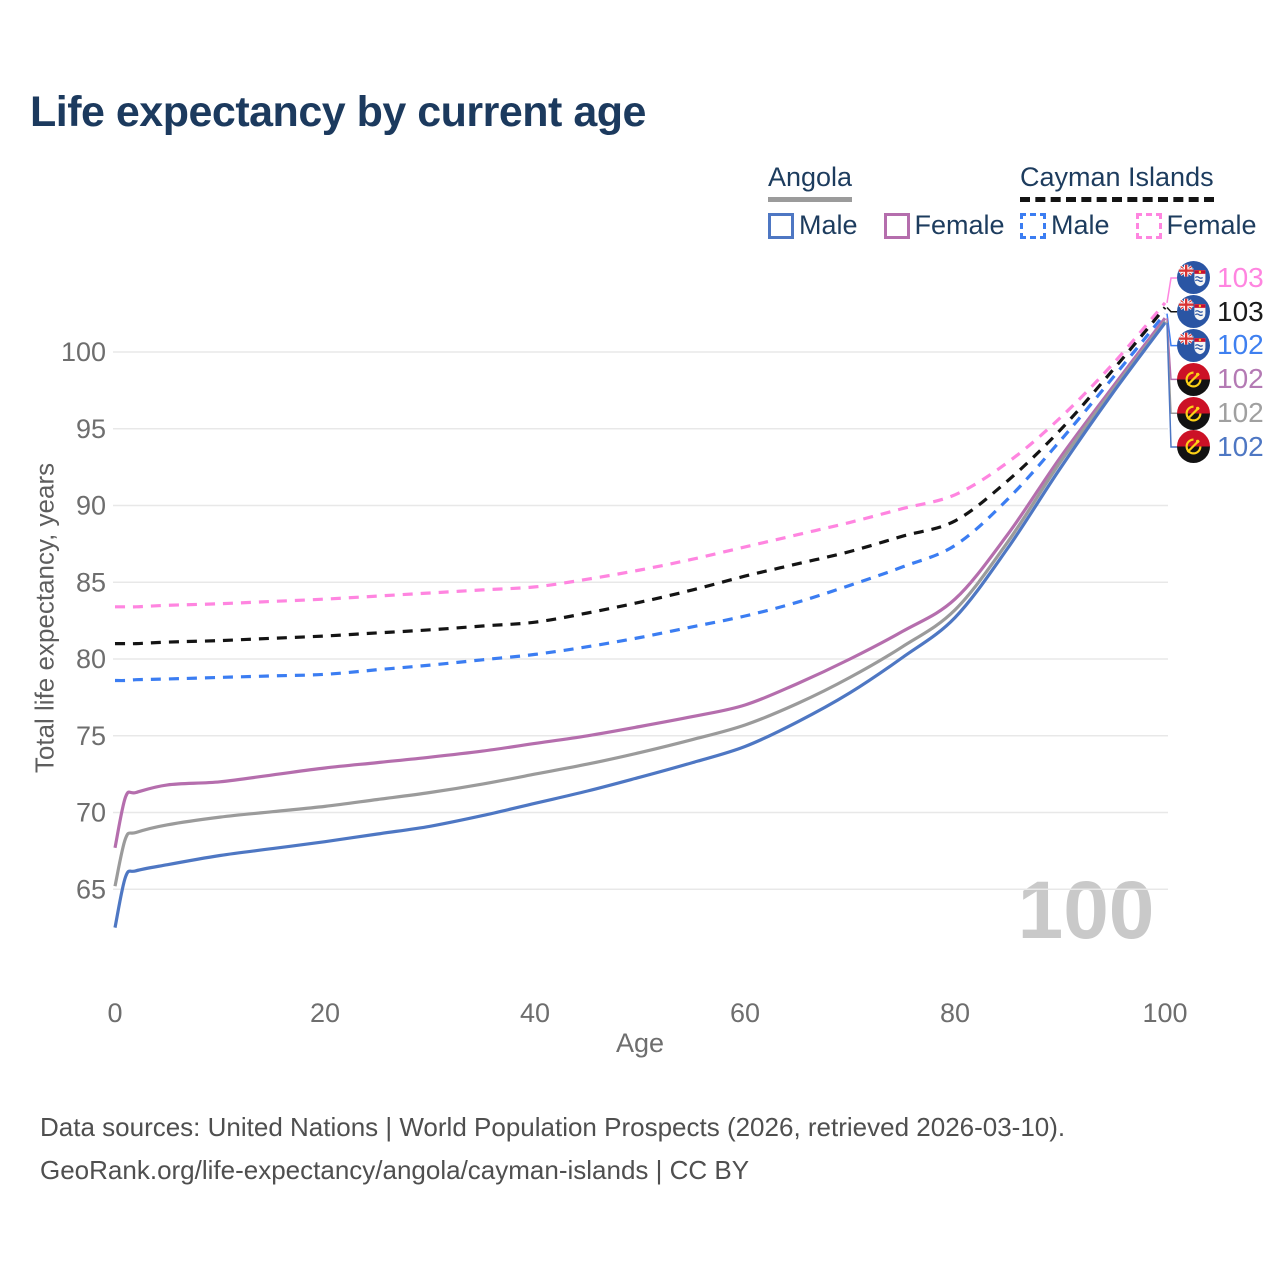 The width and height of the screenshot is (1280, 1280). What do you see at coordinates (91, 736) in the screenshot?
I see `y-tick-label-75: 75` at bounding box center [91, 736].